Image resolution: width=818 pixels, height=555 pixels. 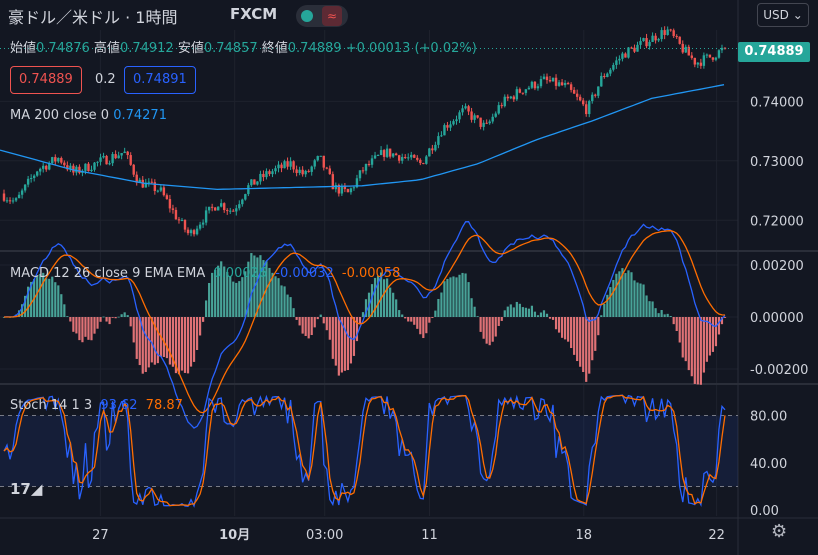 What do you see at coordinates (371, 273) in the screenshot?
I see `macd-signal-value: -0.00058` at bounding box center [371, 273].